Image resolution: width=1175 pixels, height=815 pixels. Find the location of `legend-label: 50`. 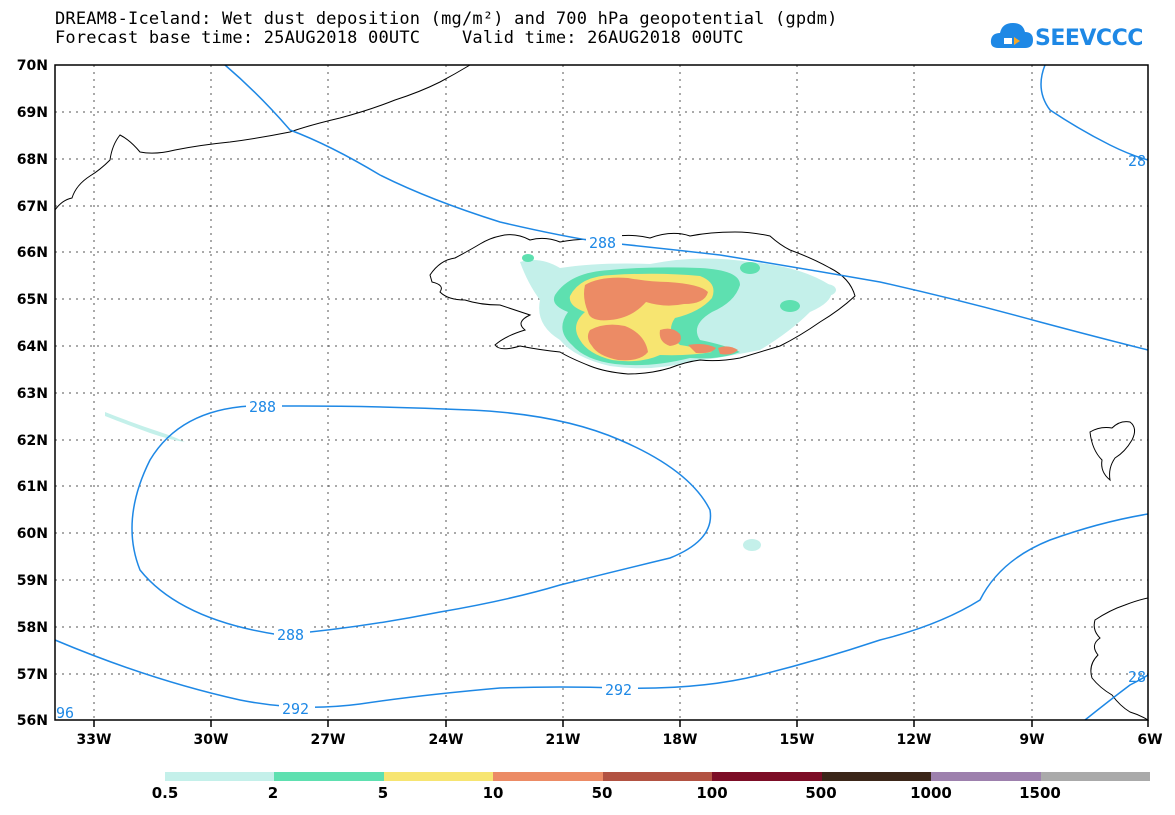

legend-label: 50 is located at coordinates (602, 793).